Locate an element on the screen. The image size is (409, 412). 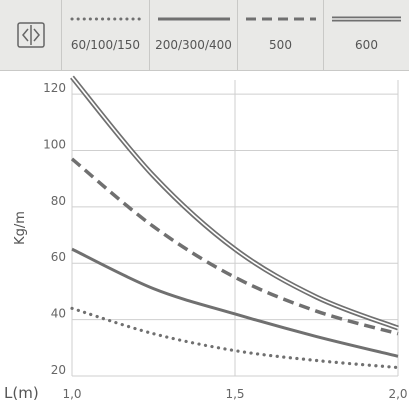
x-tick-label: 1,5 is located at coordinates (234, 394).